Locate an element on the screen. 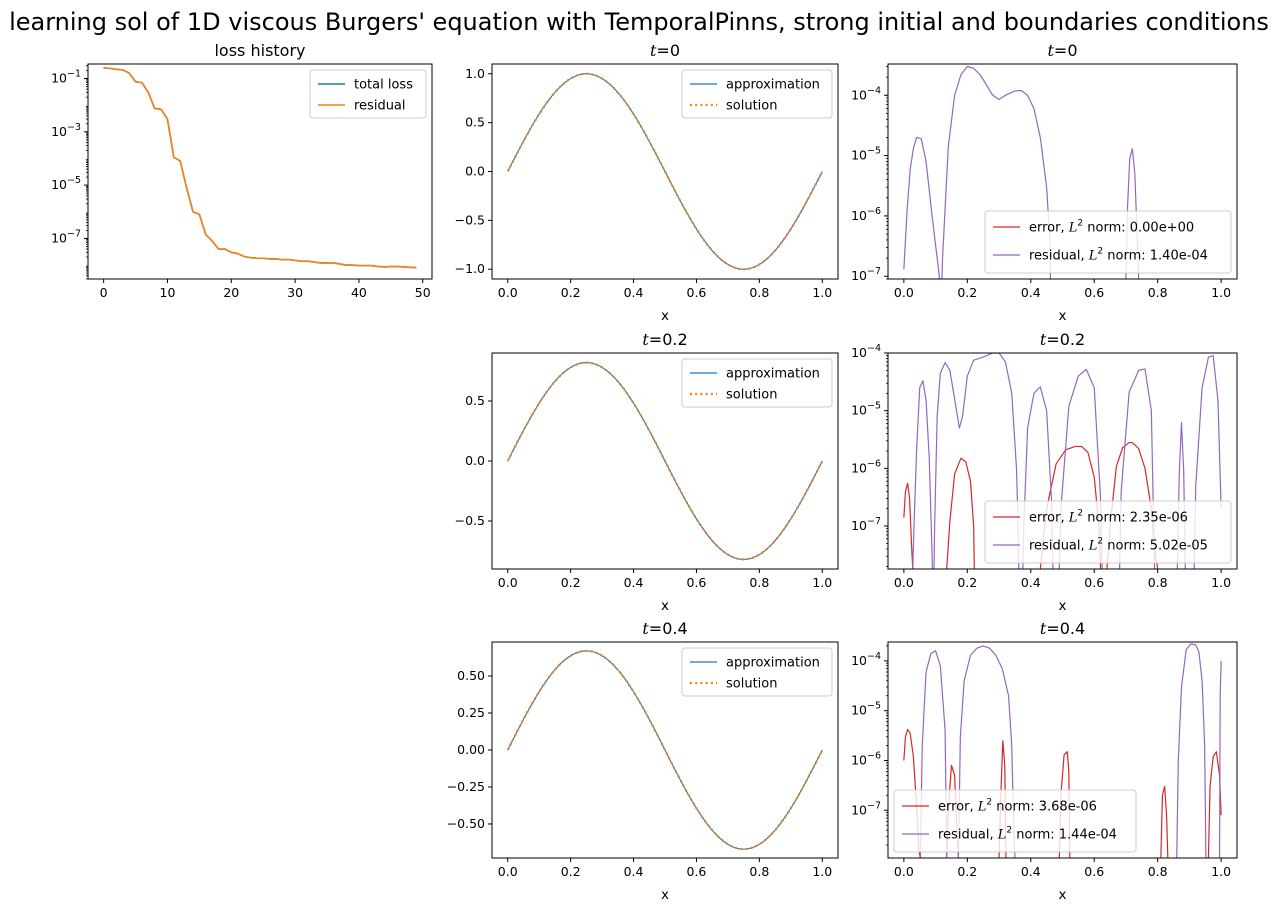 The width and height of the screenshot is (1279, 911). y-tick-label: −0.25 is located at coordinates (466, 786).